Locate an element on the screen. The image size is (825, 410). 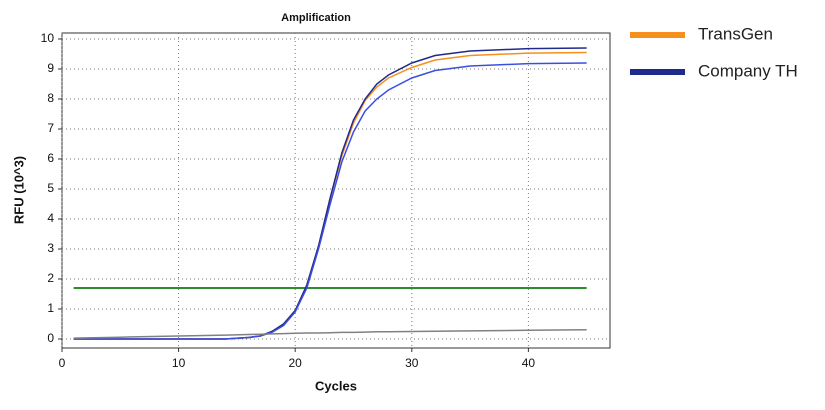
y-tick-label: 8 is located at coordinates (50, 98).